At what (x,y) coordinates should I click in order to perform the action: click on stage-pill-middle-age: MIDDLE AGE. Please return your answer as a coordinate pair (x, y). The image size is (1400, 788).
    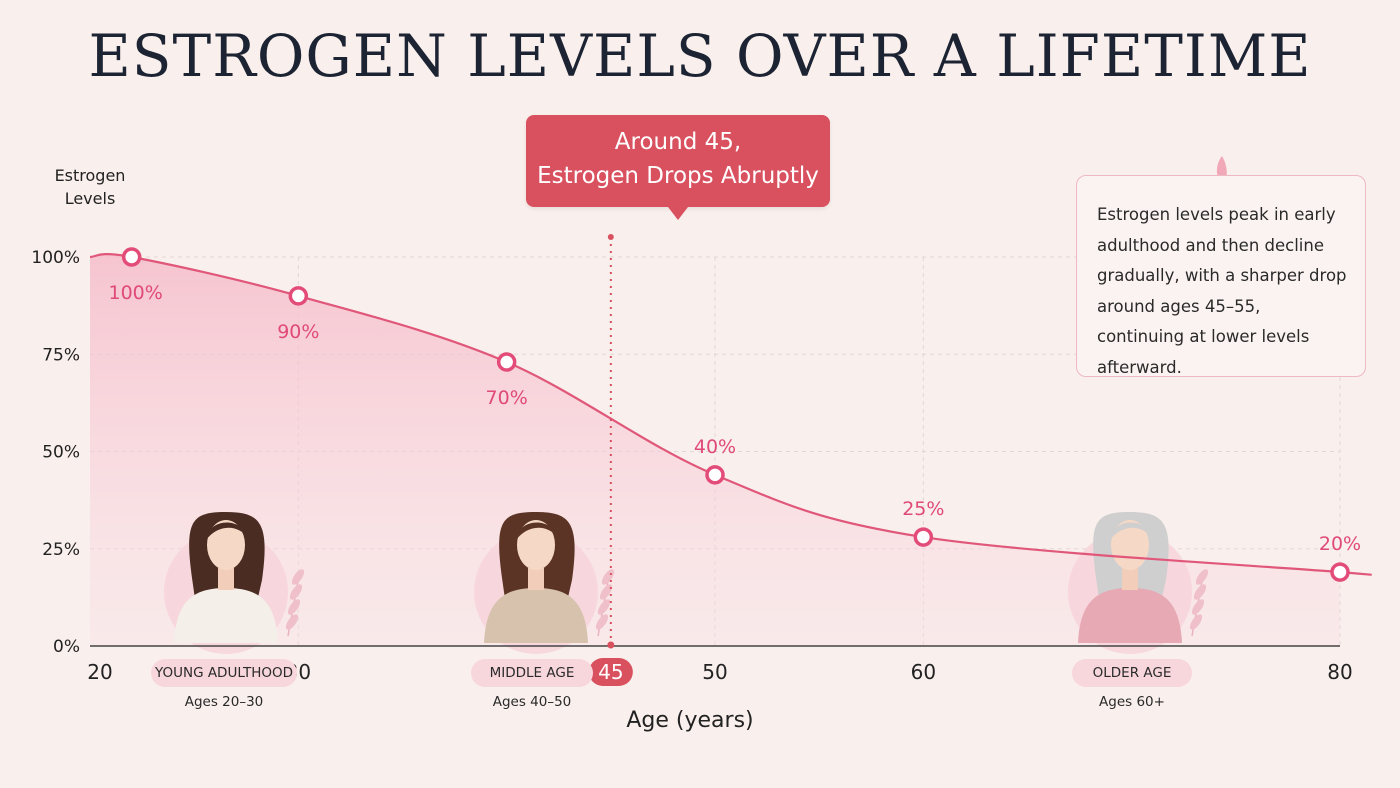
    Looking at the image, I should click on (532, 673).